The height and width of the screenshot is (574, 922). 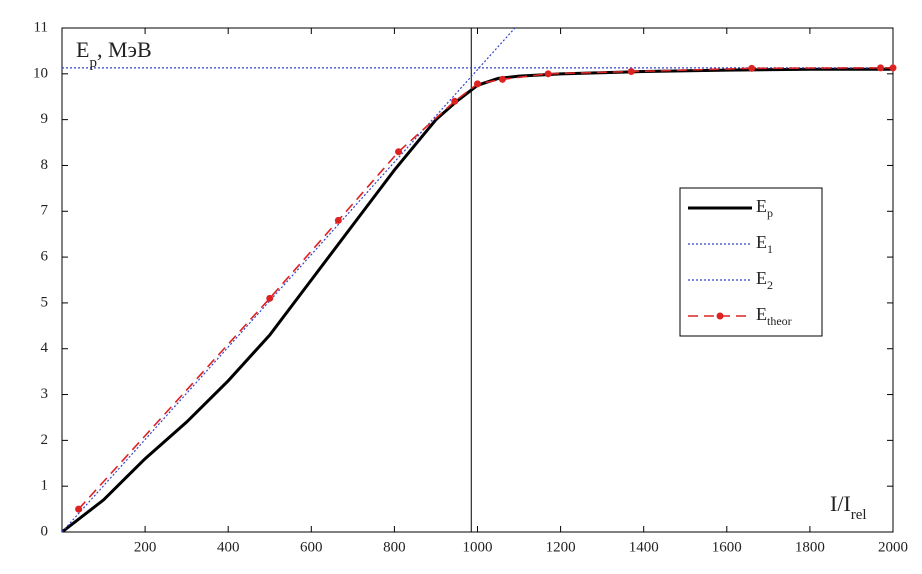 I want to click on x-tick-label: 400, so click(x=228, y=547).